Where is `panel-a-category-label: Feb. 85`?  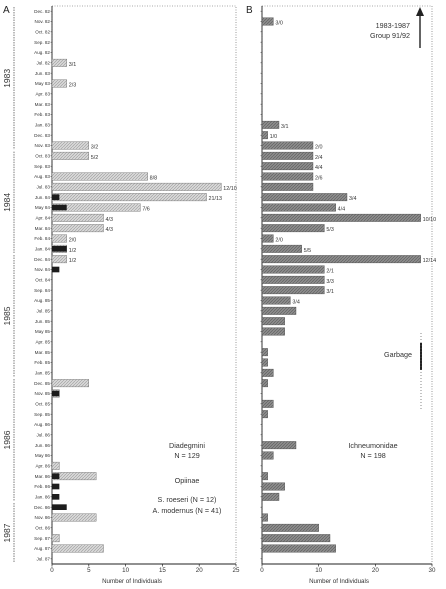 panel-a-category-label: Feb. 85 is located at coordinates (42, 362).